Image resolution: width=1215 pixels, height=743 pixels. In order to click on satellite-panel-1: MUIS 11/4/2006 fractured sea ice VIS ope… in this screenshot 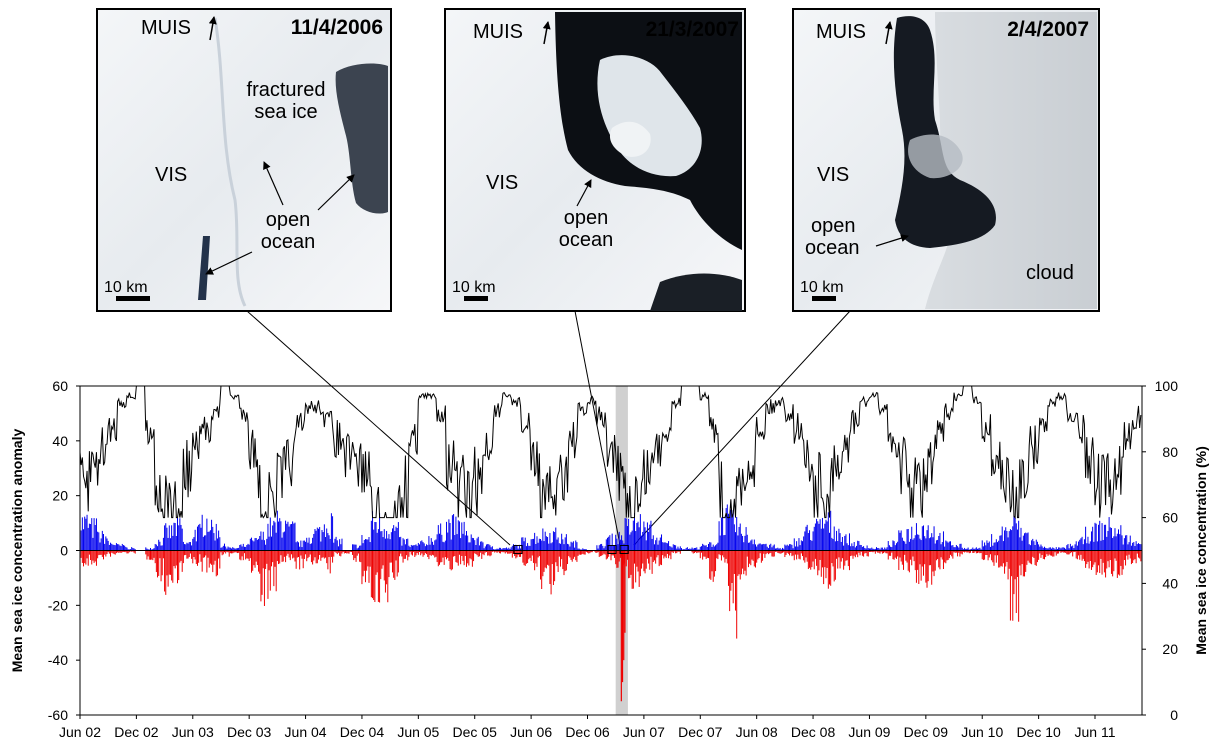, I will do `click(244, 160)`.